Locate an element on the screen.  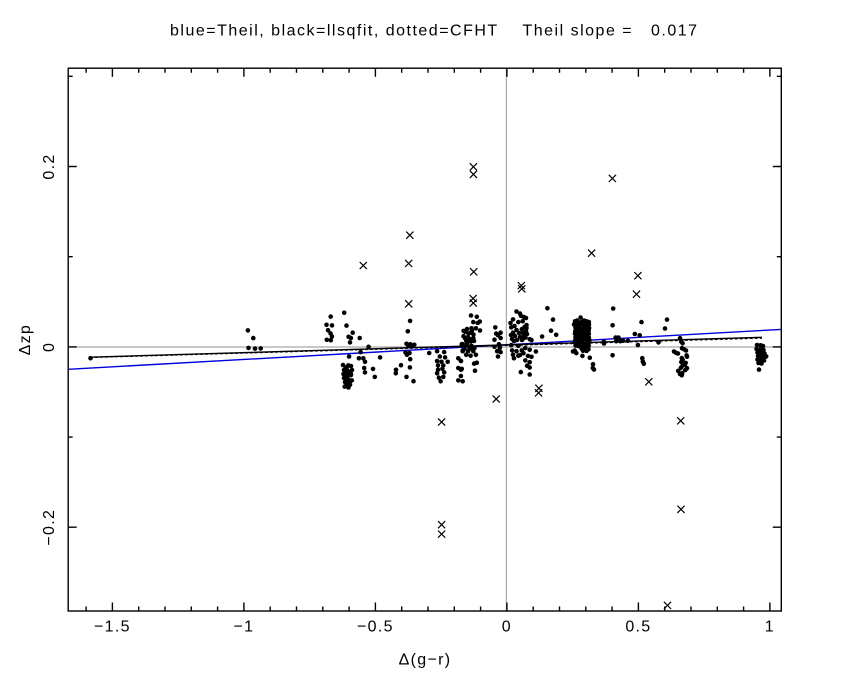
svg-text: Δzp is located at coordinates (25, 340).